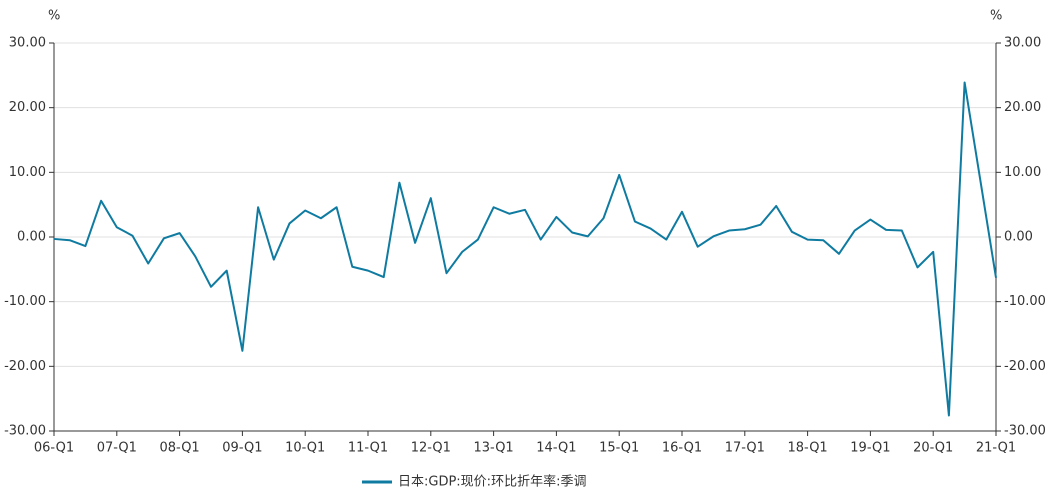 This screenshot has width=1060, height=498. Describe the element at coordinates (179, 448) in the screenshot. I see `x-tick-label: 08-Q1` at that location.